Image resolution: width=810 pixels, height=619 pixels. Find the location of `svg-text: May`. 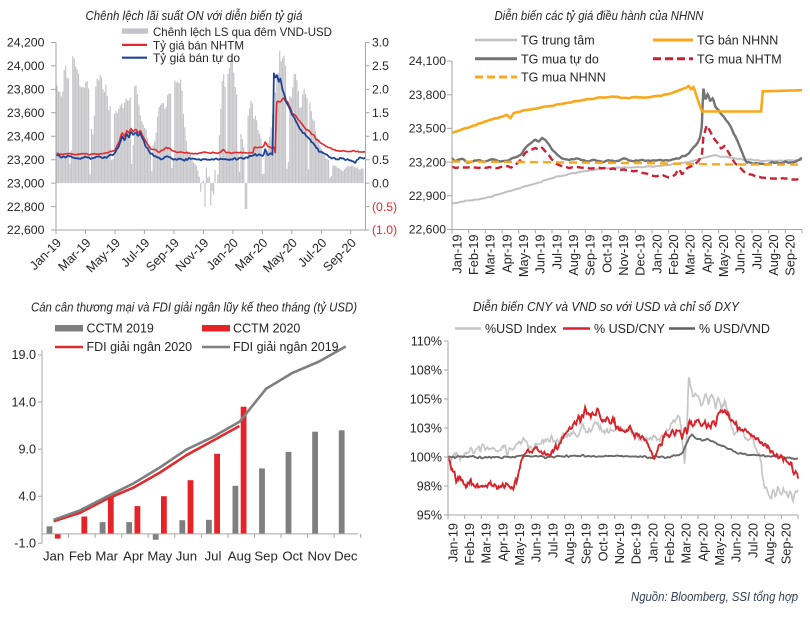

svg-text: May is located at coordinates (159, 556).